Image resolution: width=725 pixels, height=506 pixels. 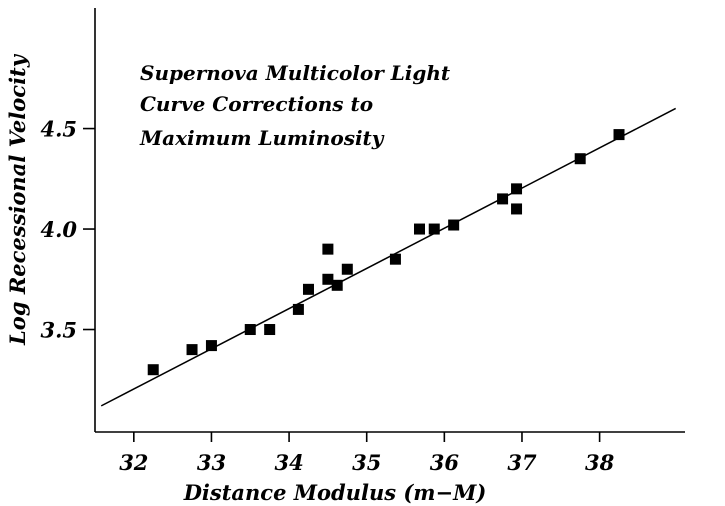 What do you see at coordinates (133, 462) in the screenshot?
I see `x-tick-label: 32` at bounding box center [133, 462].